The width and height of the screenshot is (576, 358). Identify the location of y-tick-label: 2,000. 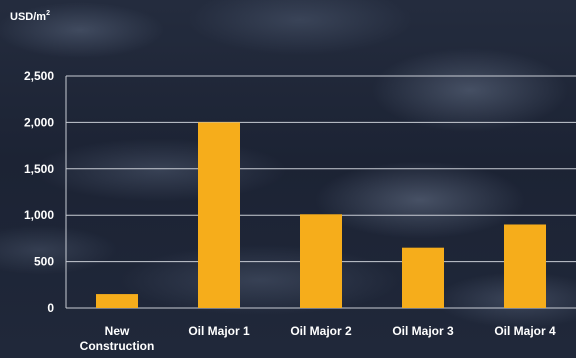
(39, 122).